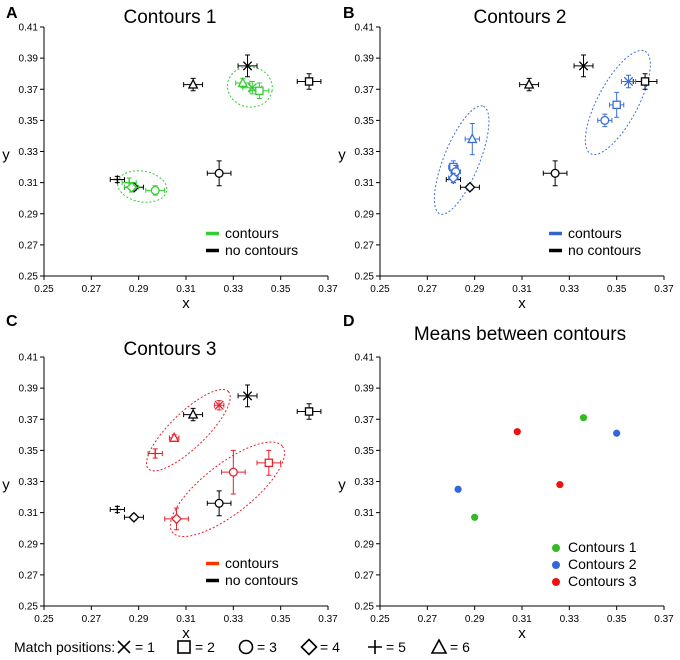 Image resolution: width=680 pixels, height=660 pixels. What do you see at coordinates (602, 564) in the screenshot?
I see `legend-entry: Contours 2` at bounding box center [602, 564].